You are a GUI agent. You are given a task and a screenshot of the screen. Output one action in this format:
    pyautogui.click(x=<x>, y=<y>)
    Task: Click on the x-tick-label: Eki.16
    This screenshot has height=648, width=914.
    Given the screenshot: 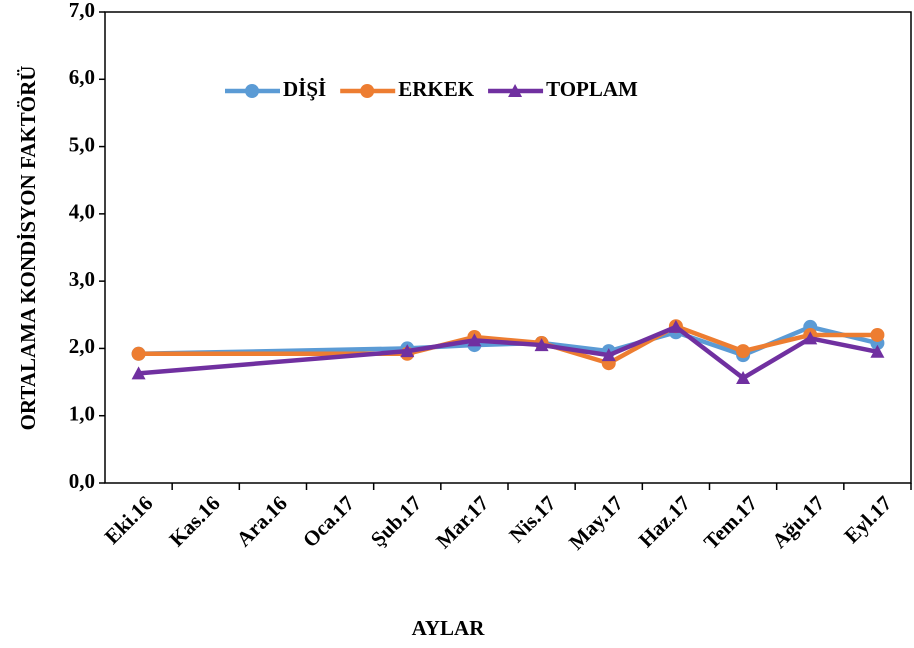 What is the action you would take?
    pyautogui.click(x=129, y=520)
    